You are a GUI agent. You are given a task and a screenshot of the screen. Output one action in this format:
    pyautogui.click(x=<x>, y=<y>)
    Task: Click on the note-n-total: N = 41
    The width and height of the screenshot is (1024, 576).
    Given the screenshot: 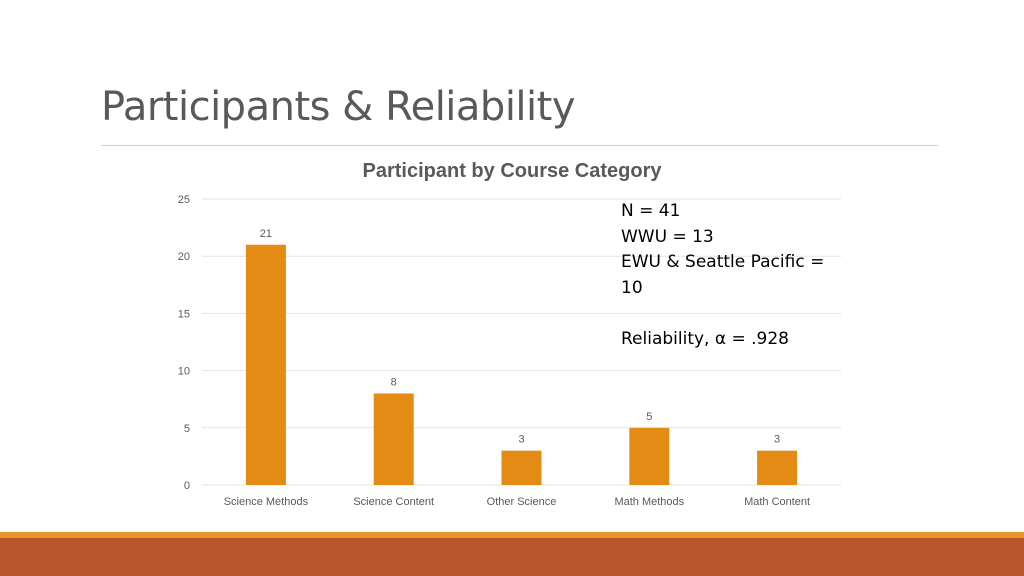 What is the action you would take?
    pyautogui.click(x=651, y=211)
    